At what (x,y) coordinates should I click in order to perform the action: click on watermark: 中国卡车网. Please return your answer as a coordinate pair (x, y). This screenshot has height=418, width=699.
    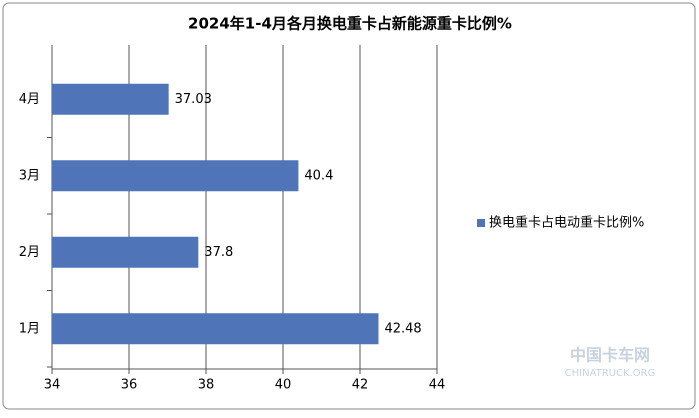
    Looking at the image, I should click on (610, 355).